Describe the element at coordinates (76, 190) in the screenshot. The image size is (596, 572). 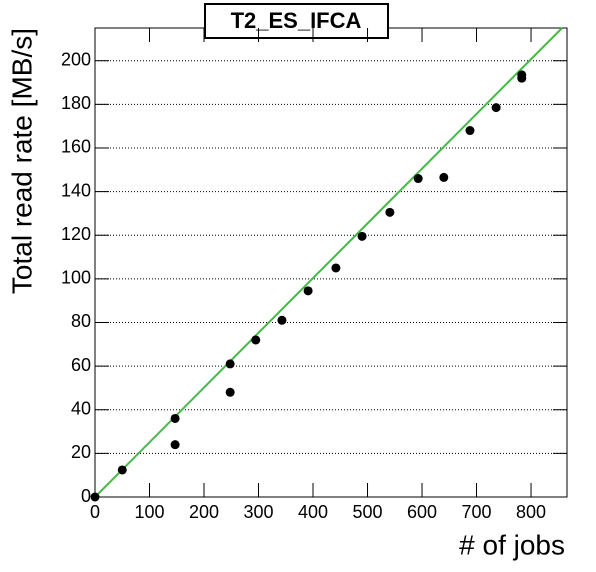
I see `y-tick-label: 140` at that location.